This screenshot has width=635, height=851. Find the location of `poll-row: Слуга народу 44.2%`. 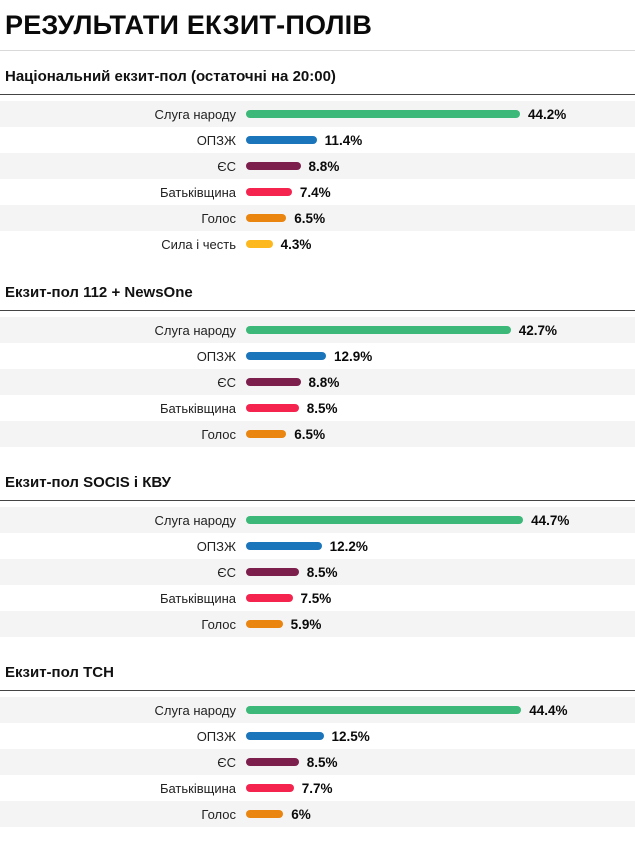

poll-row: Слуга народу 44.2% is located at coordinates (317, 114).